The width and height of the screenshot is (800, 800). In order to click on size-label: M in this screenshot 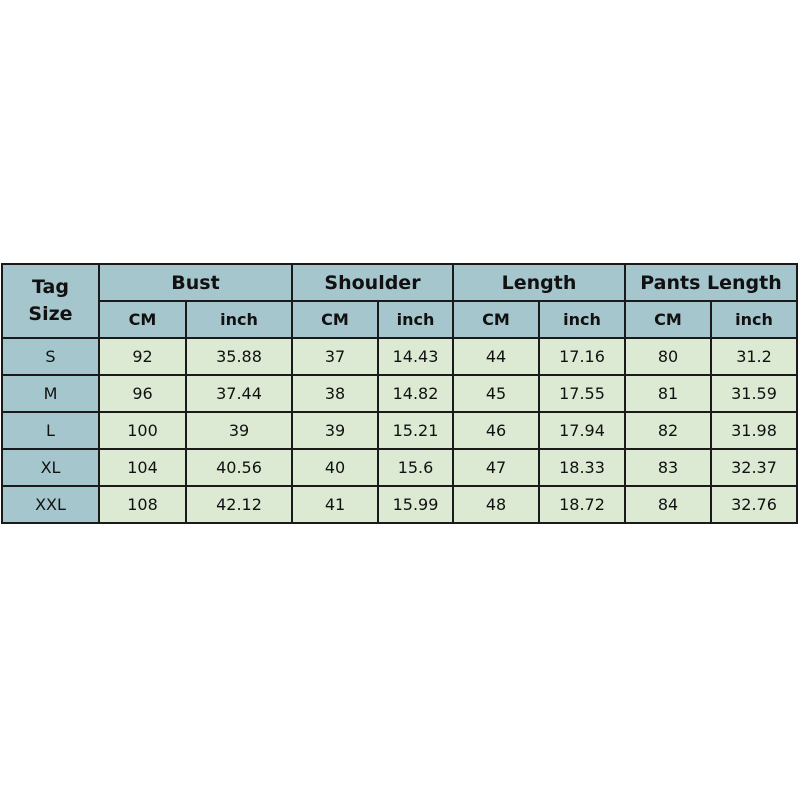, I will do `click(50, 393)`.